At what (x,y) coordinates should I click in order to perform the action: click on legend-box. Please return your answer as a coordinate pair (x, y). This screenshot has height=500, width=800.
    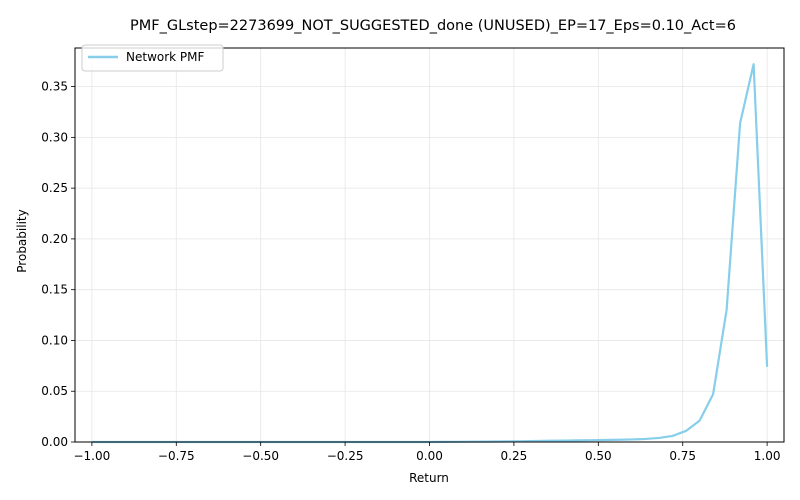
    Looking at the image, I should click on (152, 58).